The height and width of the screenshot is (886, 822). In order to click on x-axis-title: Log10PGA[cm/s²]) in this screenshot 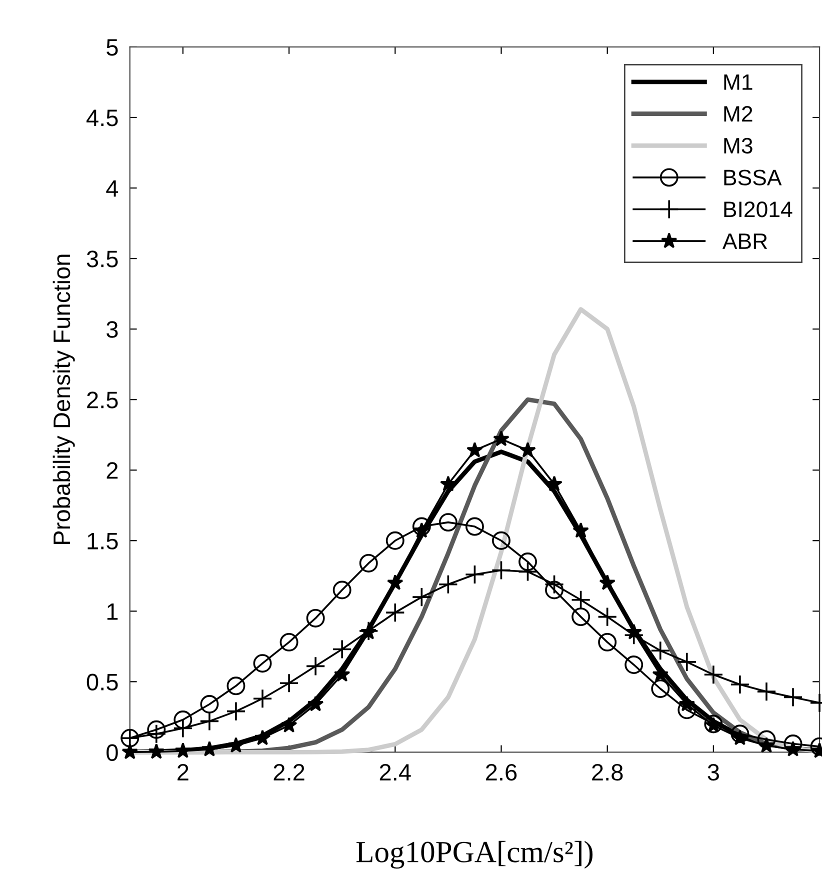, I will do `click(474, 854)`.